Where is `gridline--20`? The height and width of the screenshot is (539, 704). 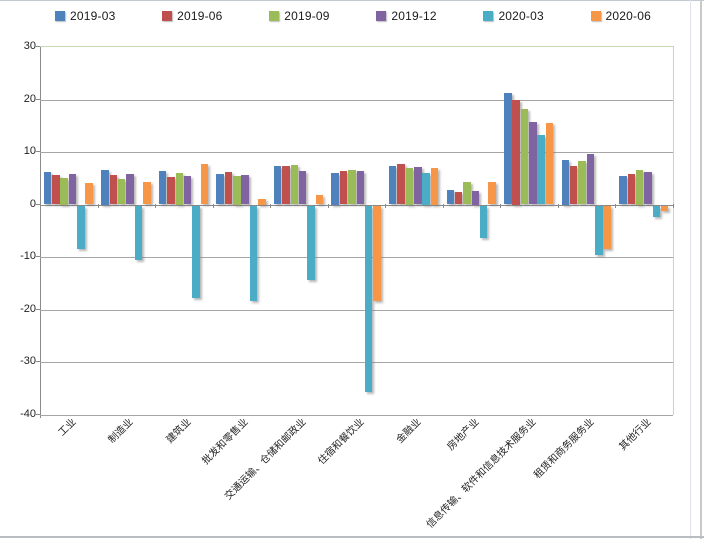
gridline--20 is located at coordinates (356, 310).